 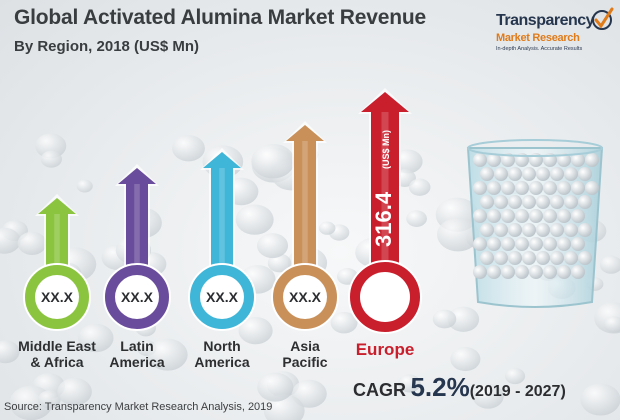 I want to click on category-label-line: Pacific, so click(x=305, y=362).